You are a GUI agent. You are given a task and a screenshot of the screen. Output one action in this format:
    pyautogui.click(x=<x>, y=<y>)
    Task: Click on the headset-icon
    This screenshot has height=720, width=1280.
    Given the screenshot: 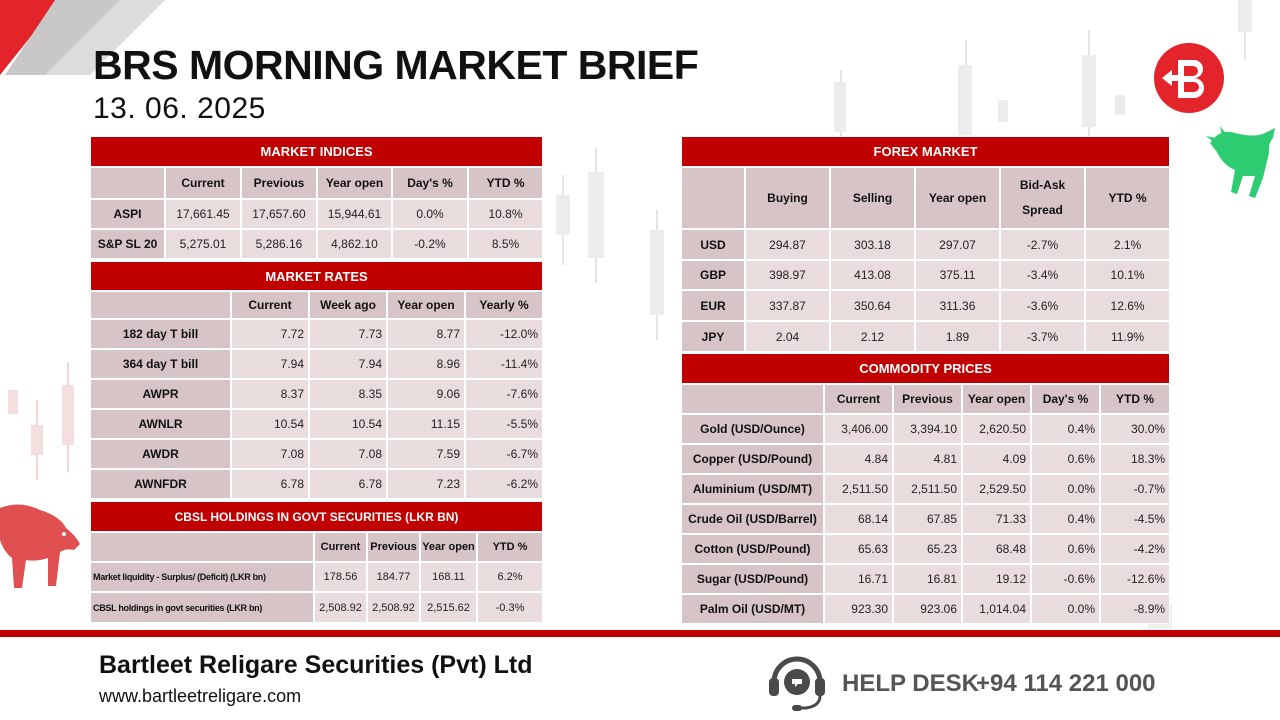 What is the action you would take?
    pyautogui.click(x=797, y=683)
    